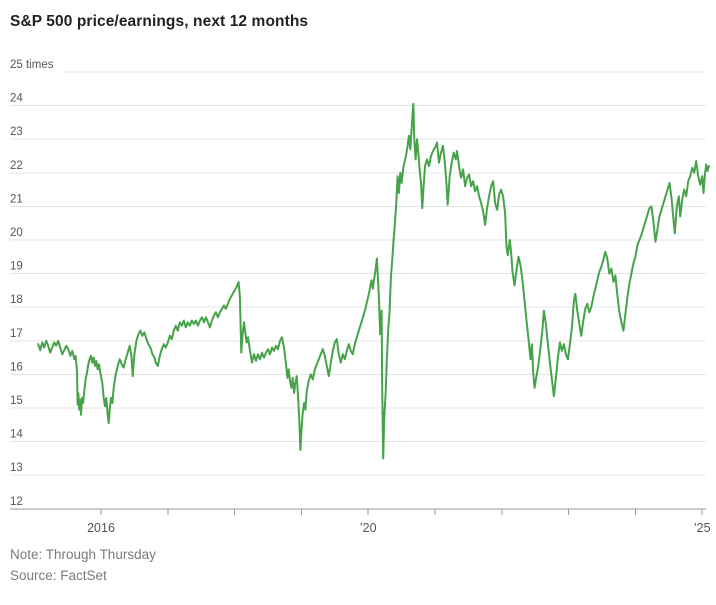 This screenshot has height=605, width=716. Describe the element at coordinates (368, 528) in the screenshot. I see `x-tick-label: ’20` at that location.